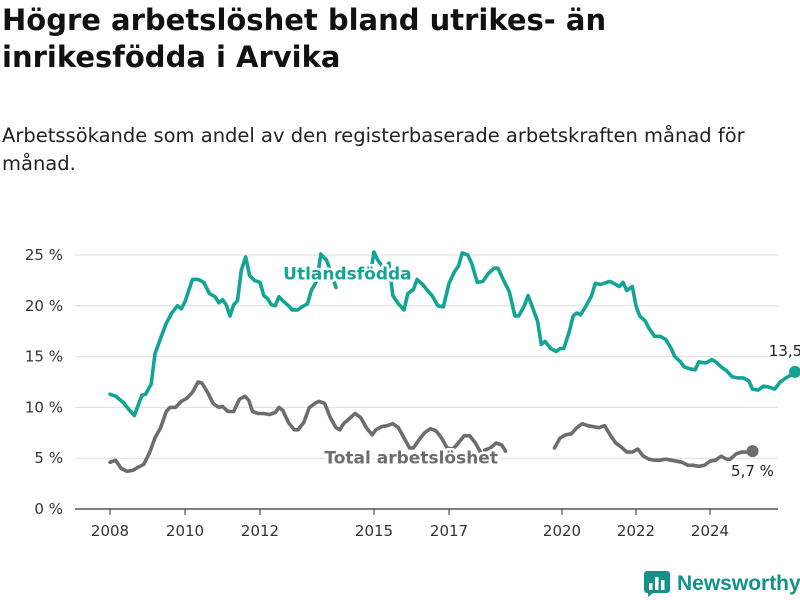 Image resolution: width=800 pixels, height=600 pixels. Describe the element at coordinates (374, 531) in the screenshot. I see `x-tick-label: 2015` at that location.